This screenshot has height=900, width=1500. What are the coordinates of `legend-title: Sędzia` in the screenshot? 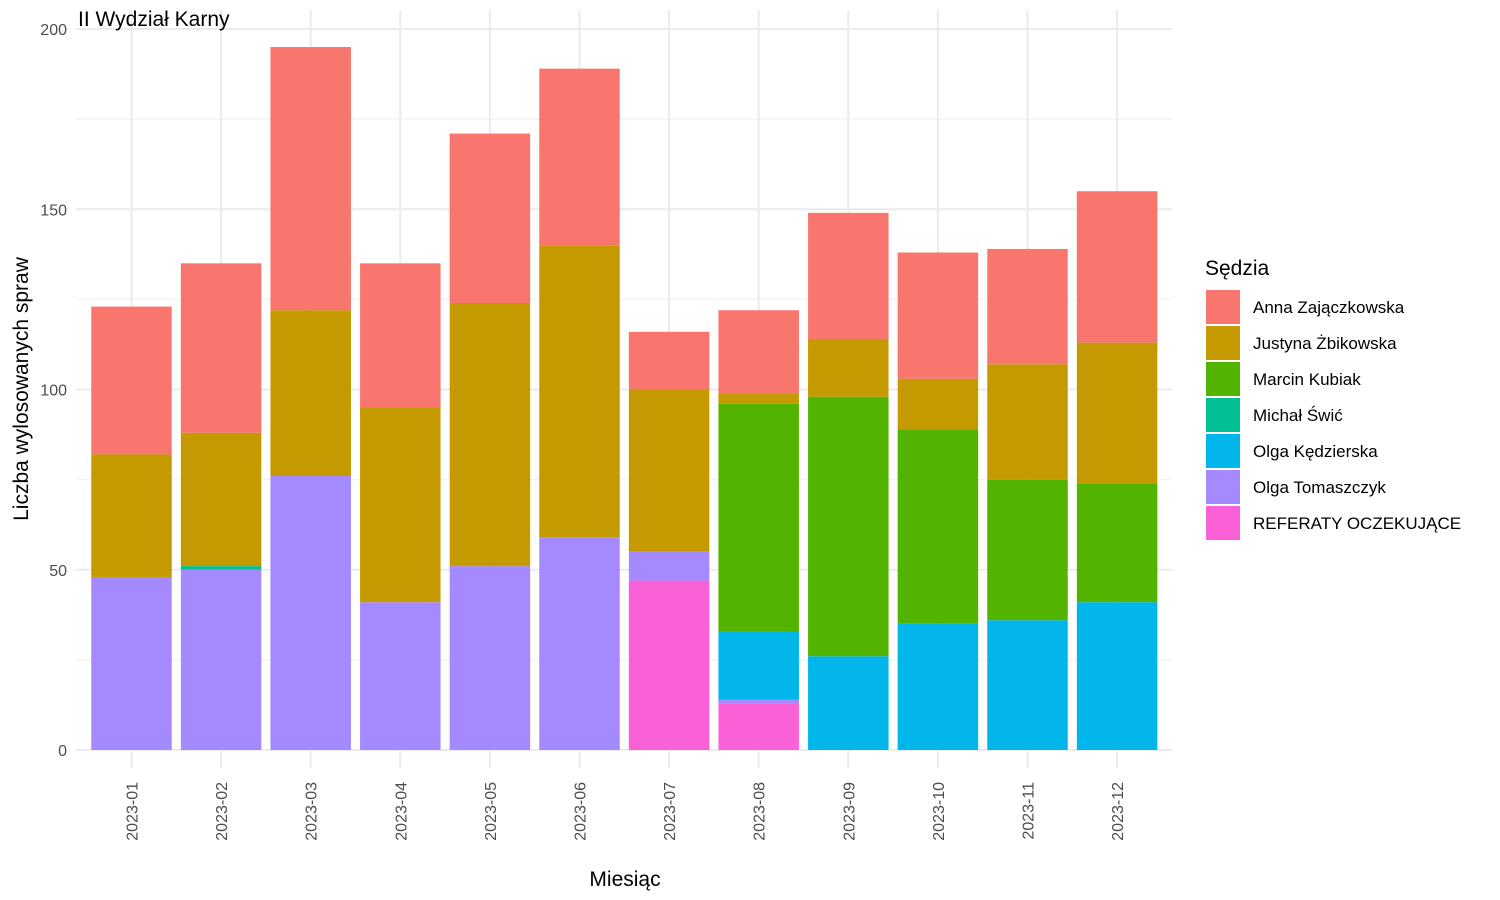 It's located at (1237, 268).